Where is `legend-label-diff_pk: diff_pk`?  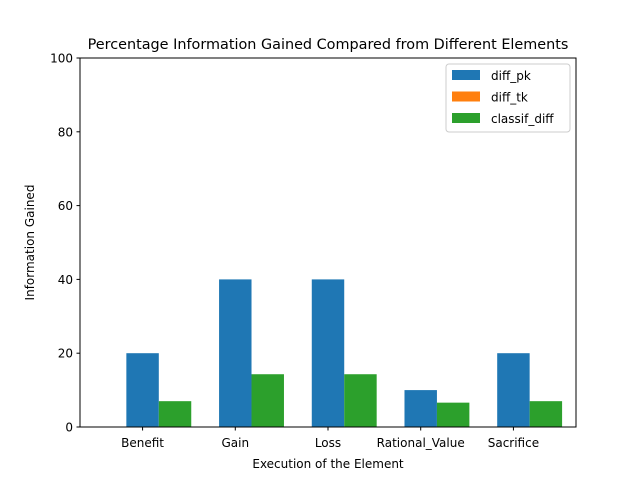
legend-label-diff_pk: diff_pk is located at coordinates (511, 76).